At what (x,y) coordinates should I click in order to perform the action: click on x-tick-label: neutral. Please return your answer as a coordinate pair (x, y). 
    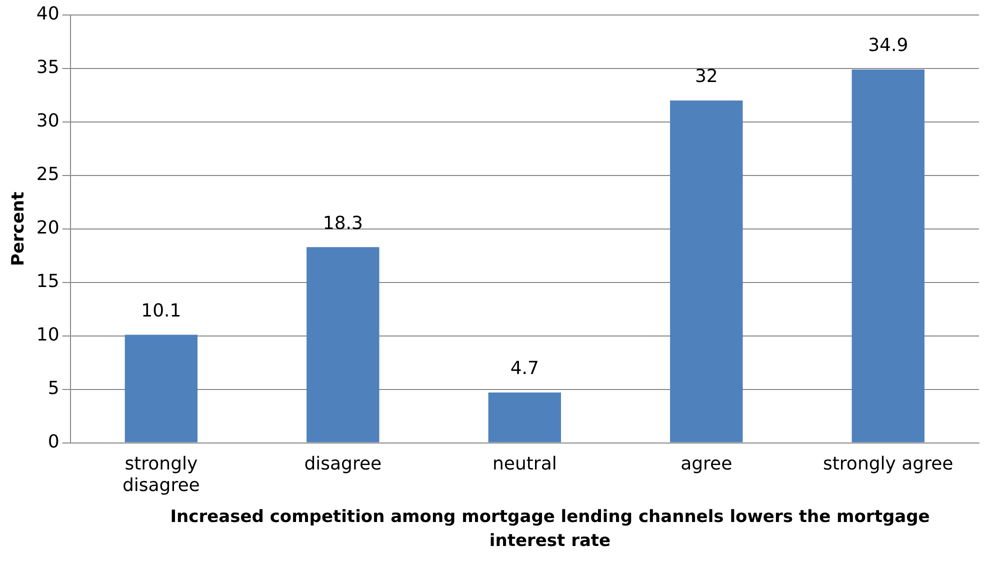
    Looking at the image, I should click on (524, 463).